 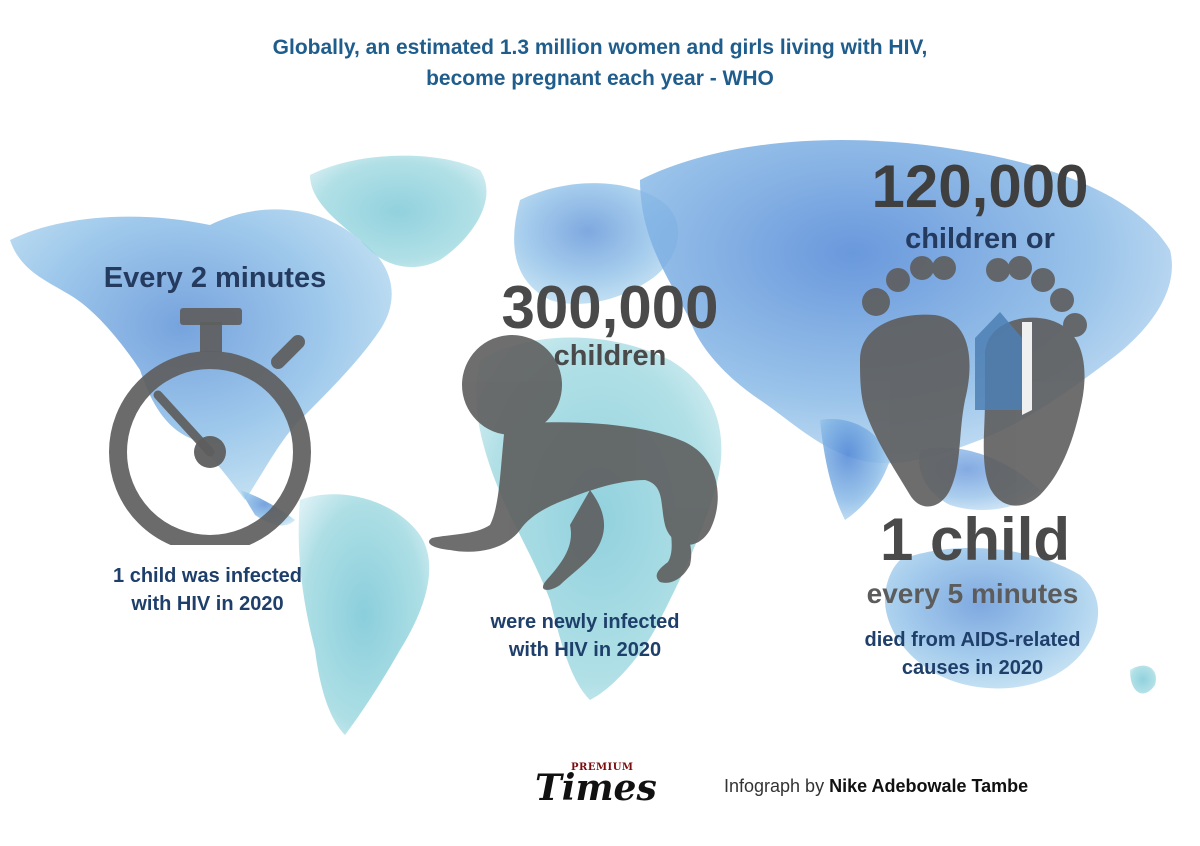 What do you see at coordinates (602, 767) in the screenshot?
I see `logo-premium-text: PREMIUM` at bounding box center [602, 767].